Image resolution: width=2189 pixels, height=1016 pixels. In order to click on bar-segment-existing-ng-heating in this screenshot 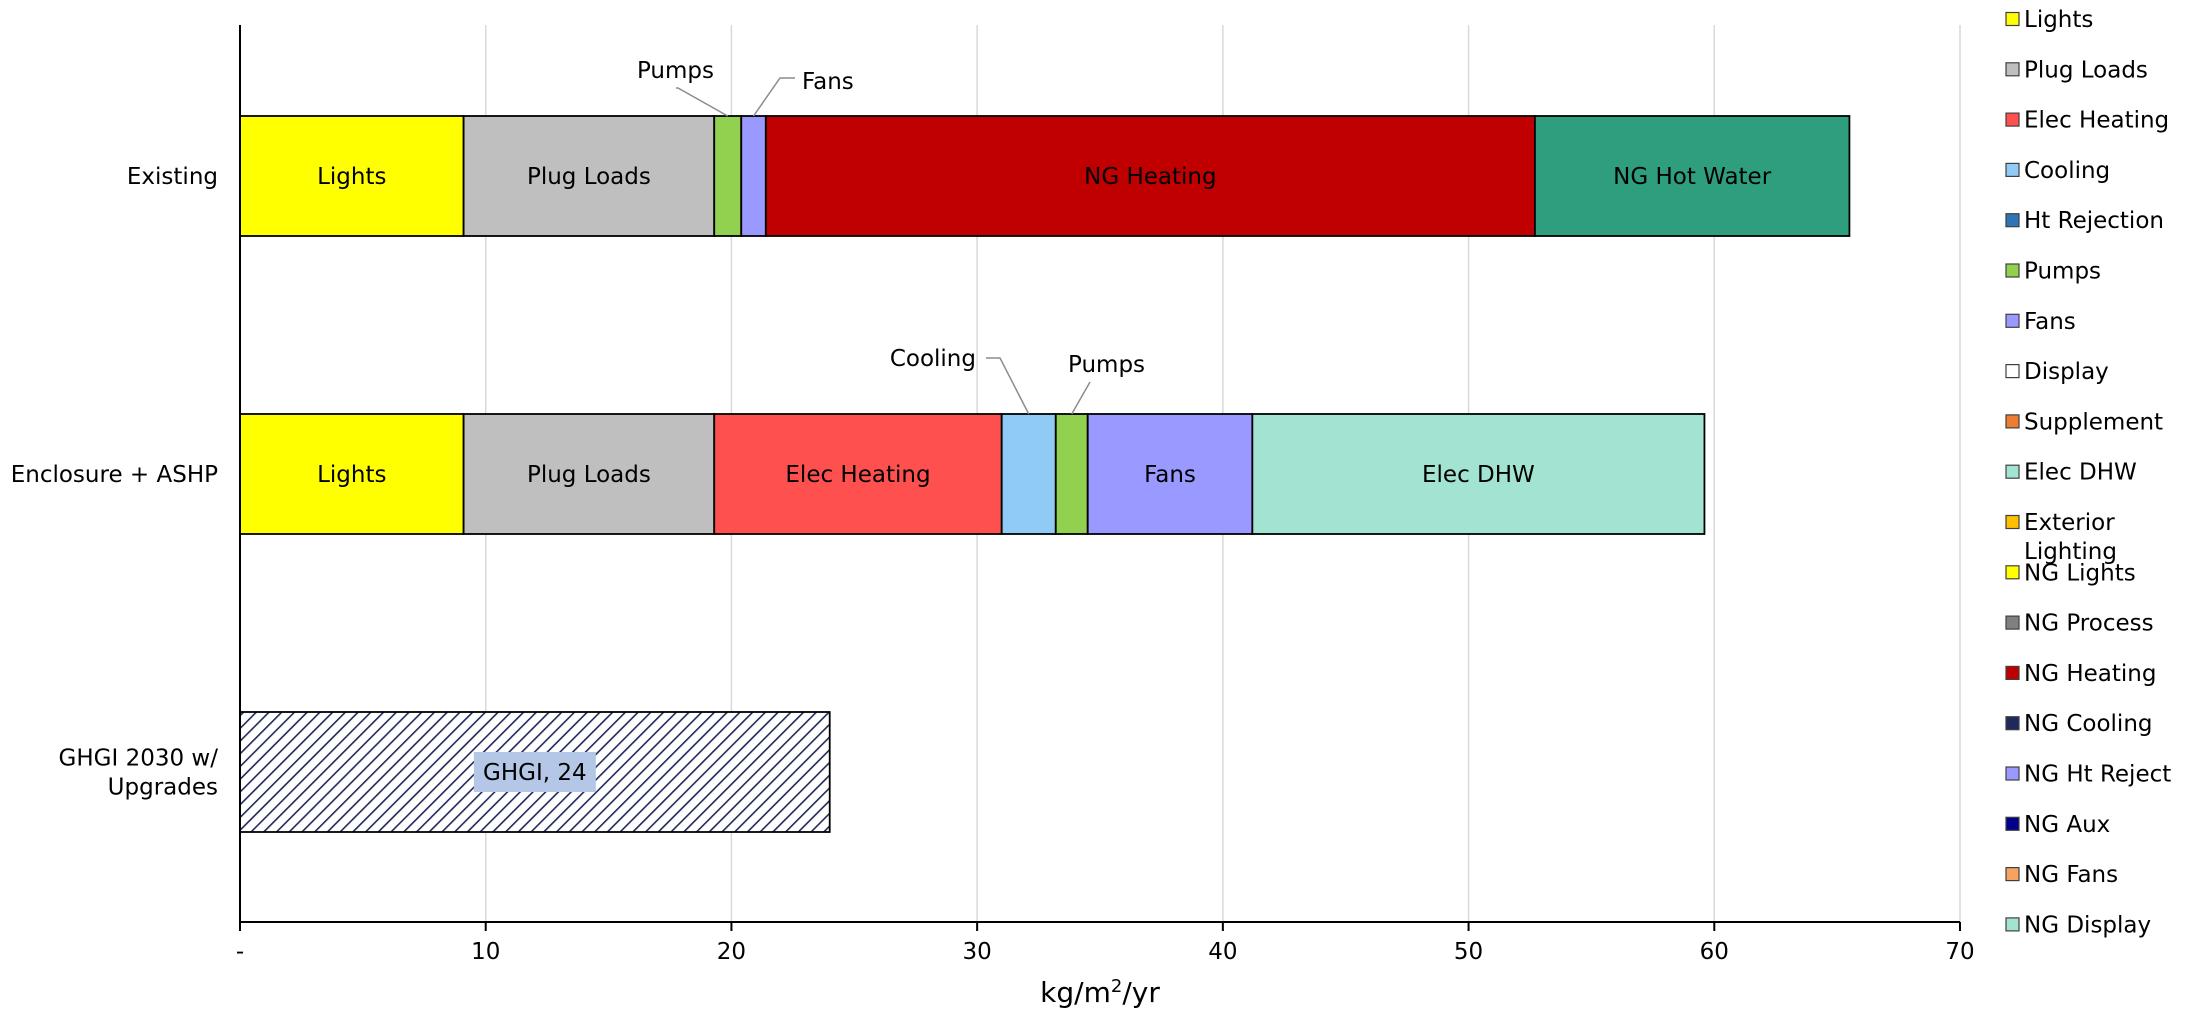, I will do `click(1150, 176)`.